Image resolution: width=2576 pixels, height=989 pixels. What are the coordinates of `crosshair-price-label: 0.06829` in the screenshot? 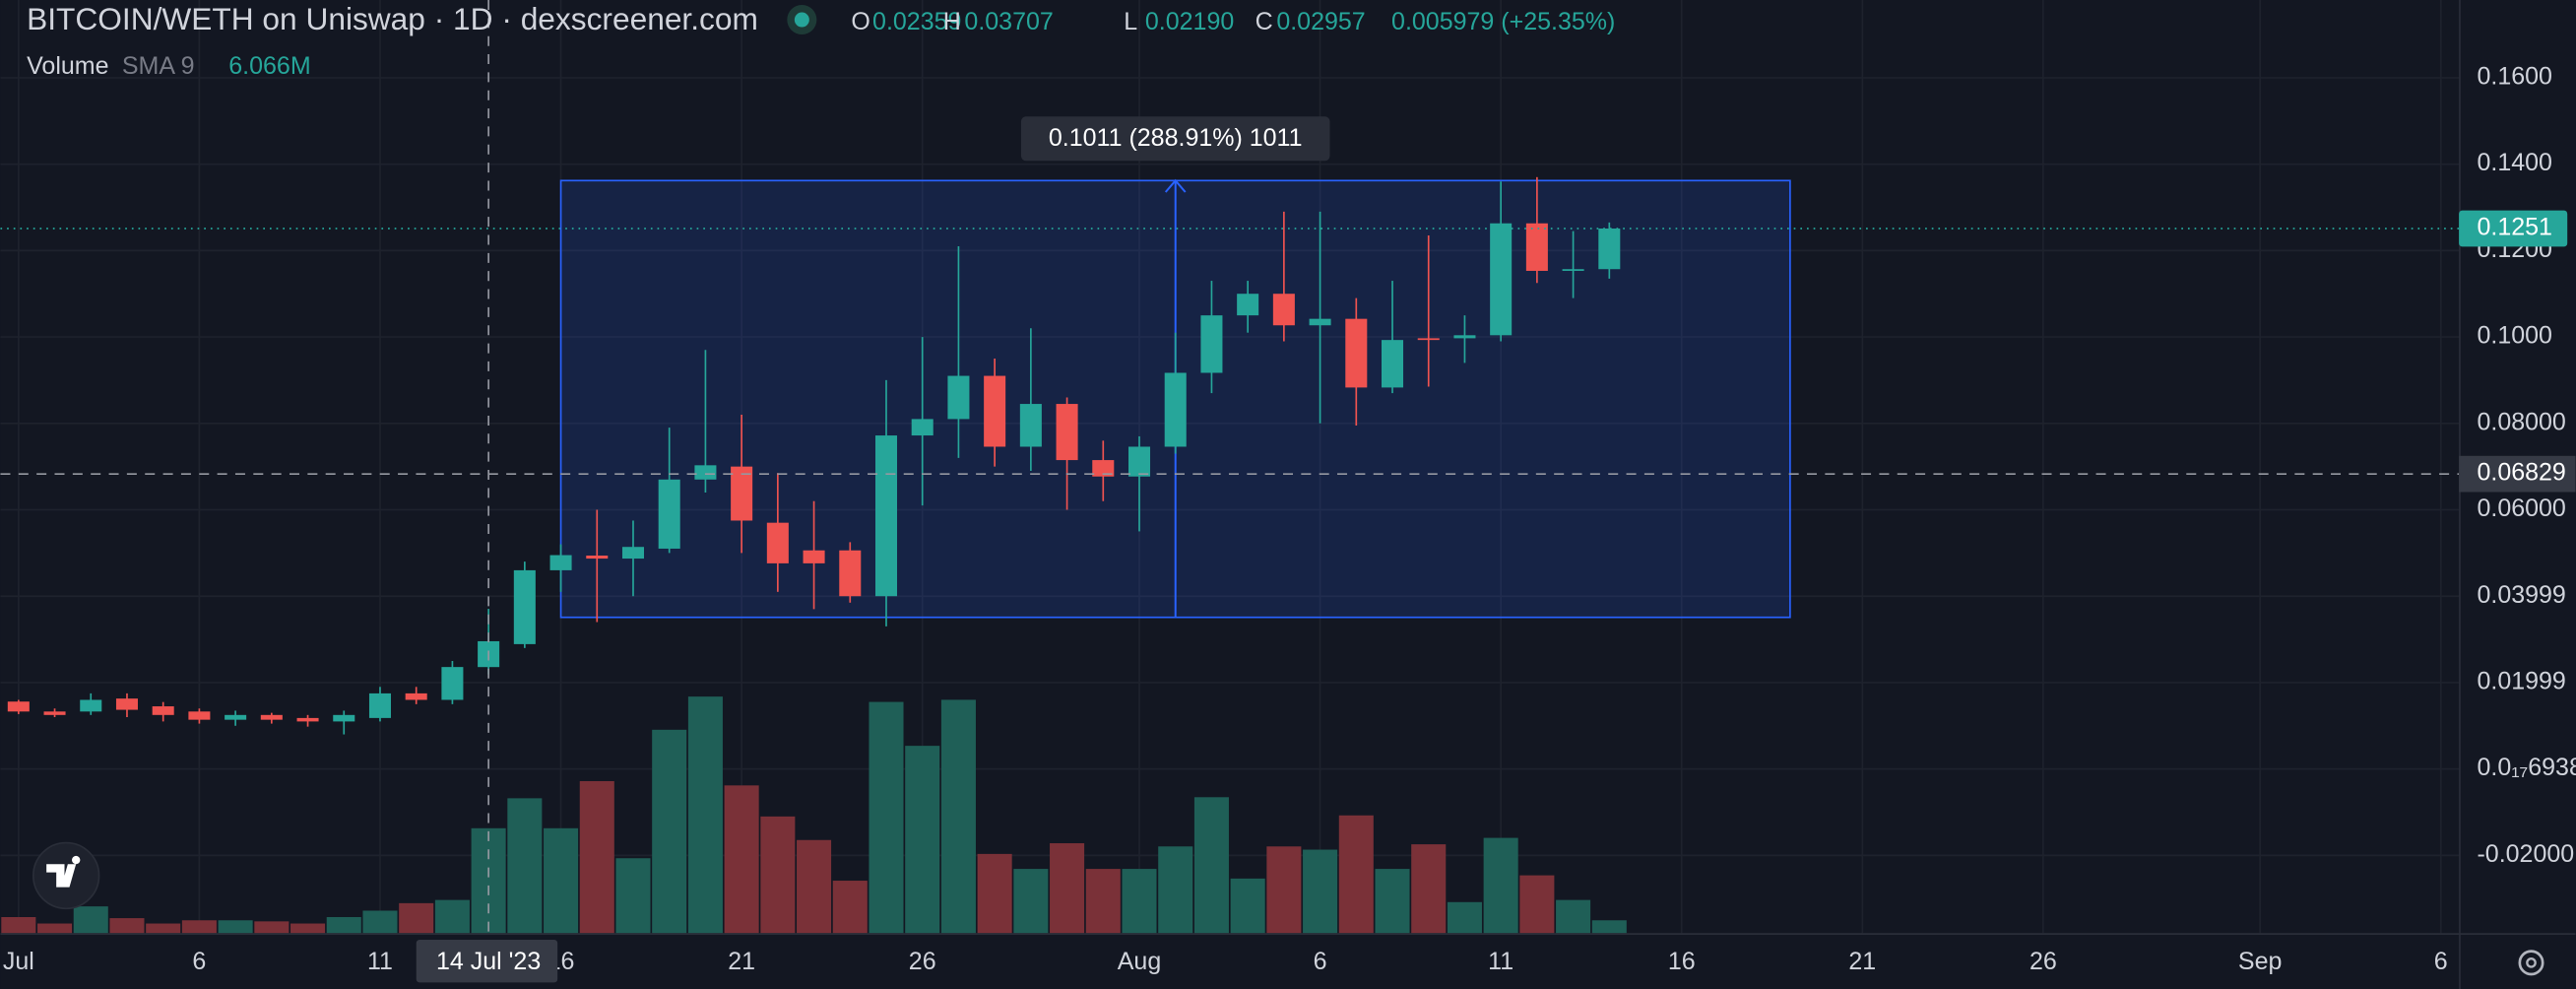 It's located at (2521, 473).